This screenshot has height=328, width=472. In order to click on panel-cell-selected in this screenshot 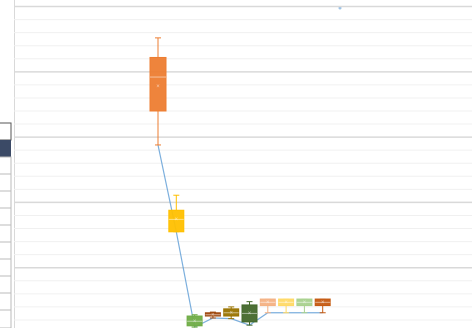, I will do `click(5, 148)`.